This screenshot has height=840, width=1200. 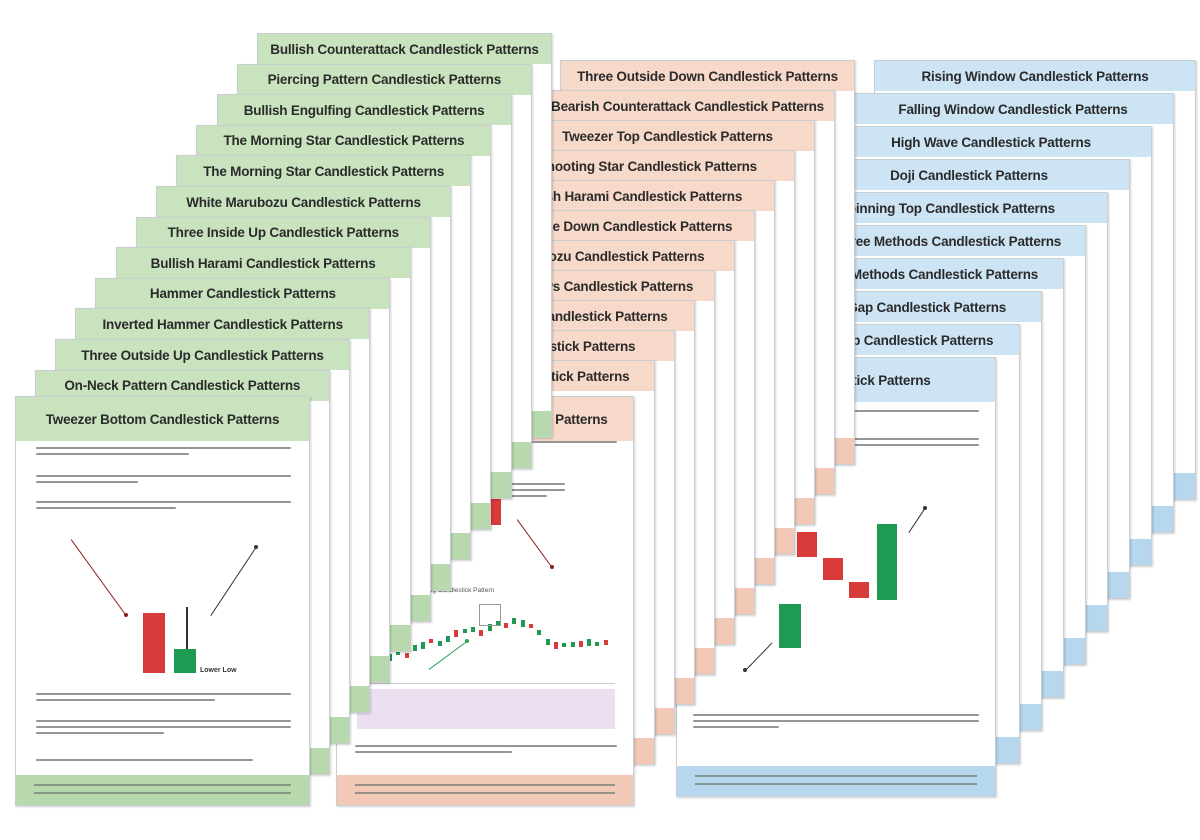 I want to click on card-title: Three Outside Up Candlestick Patterns, so click(x=202, y=355).